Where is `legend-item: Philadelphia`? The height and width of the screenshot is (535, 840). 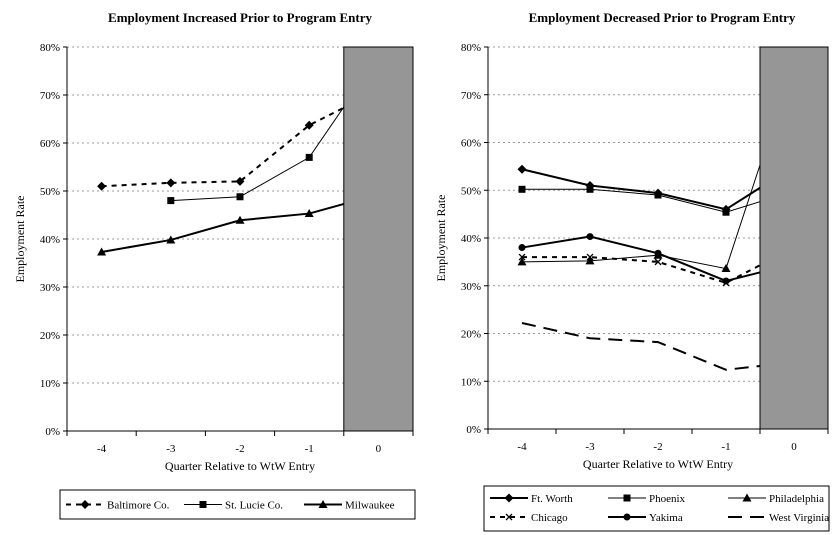 legend-item: Philadelphia is located at coordinates (776, 499).